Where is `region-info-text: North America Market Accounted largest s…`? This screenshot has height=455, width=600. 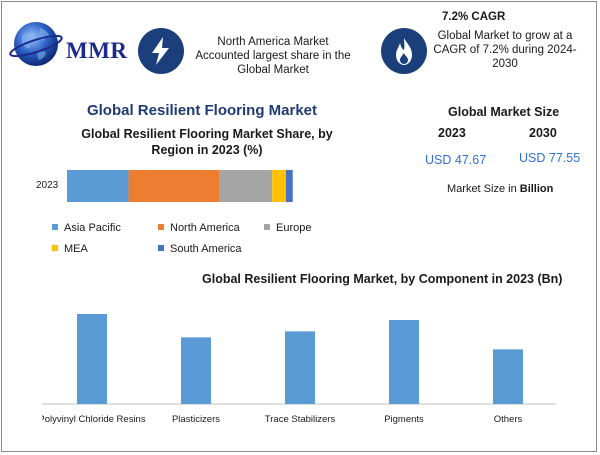 region-info-text: North America Market Accounted largest s… is located at coordinates (273, 56).